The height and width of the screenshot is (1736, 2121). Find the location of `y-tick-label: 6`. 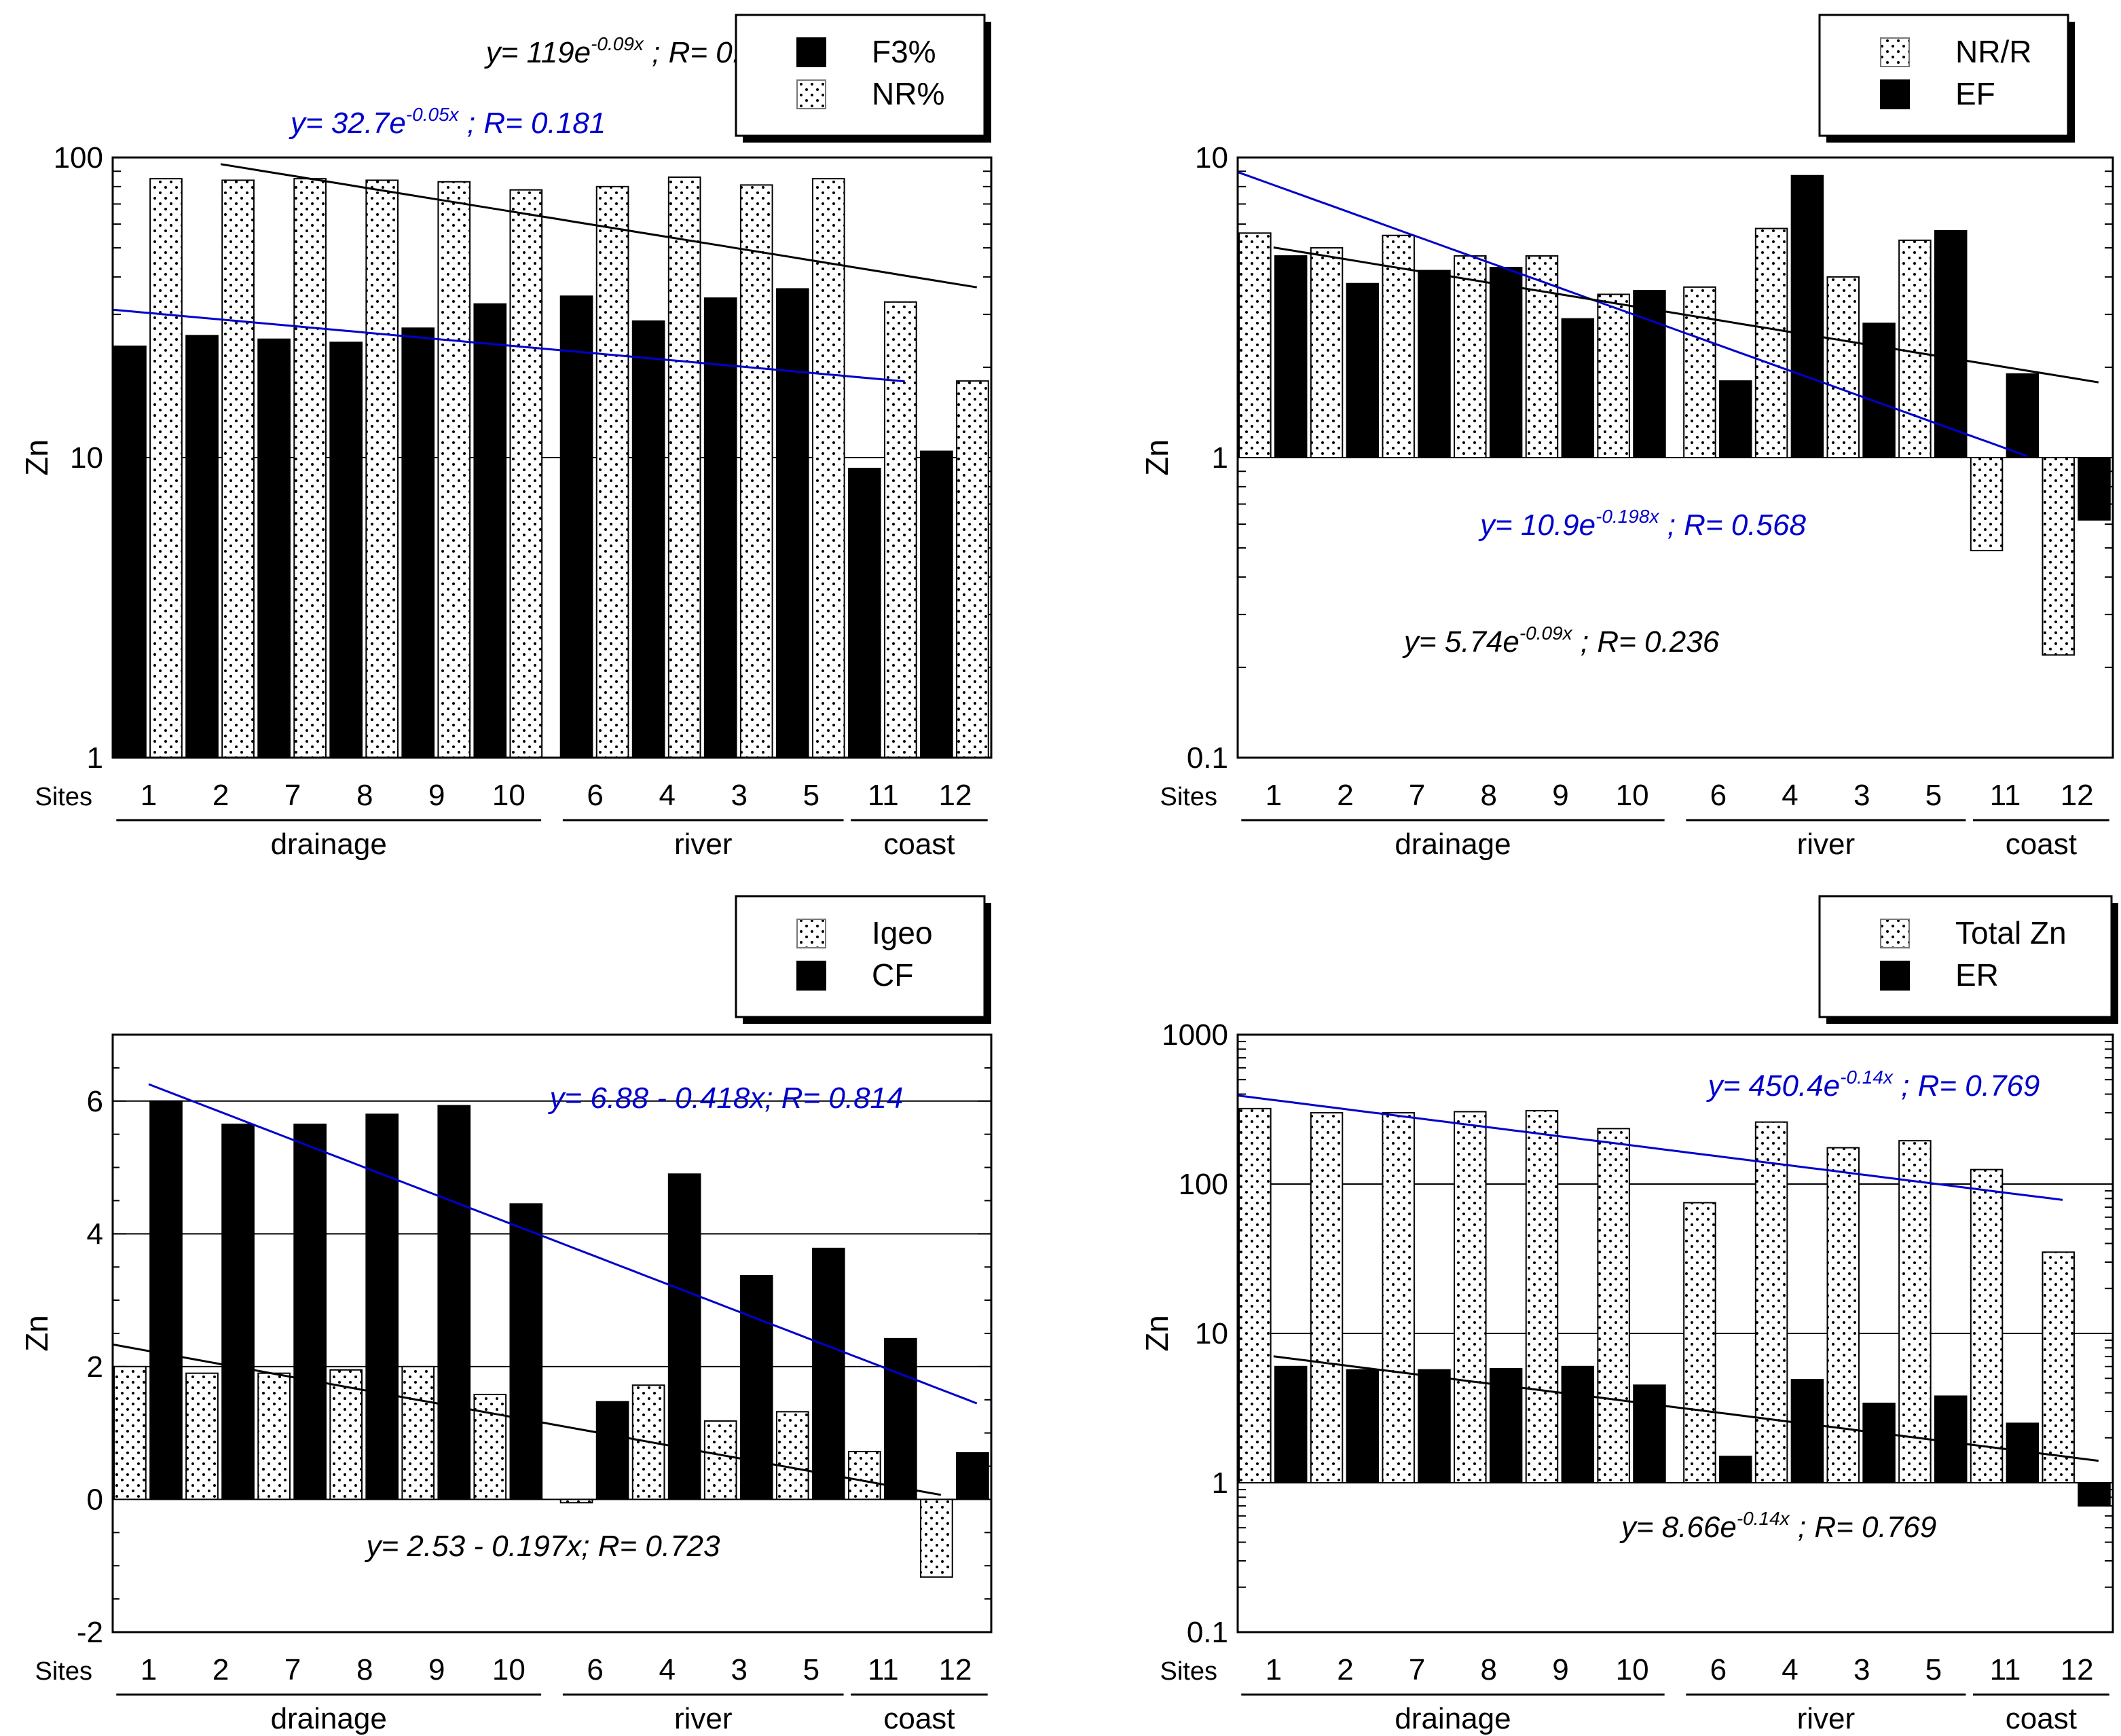

y-tick-label: 6 is located at coordinates (95, 1102).